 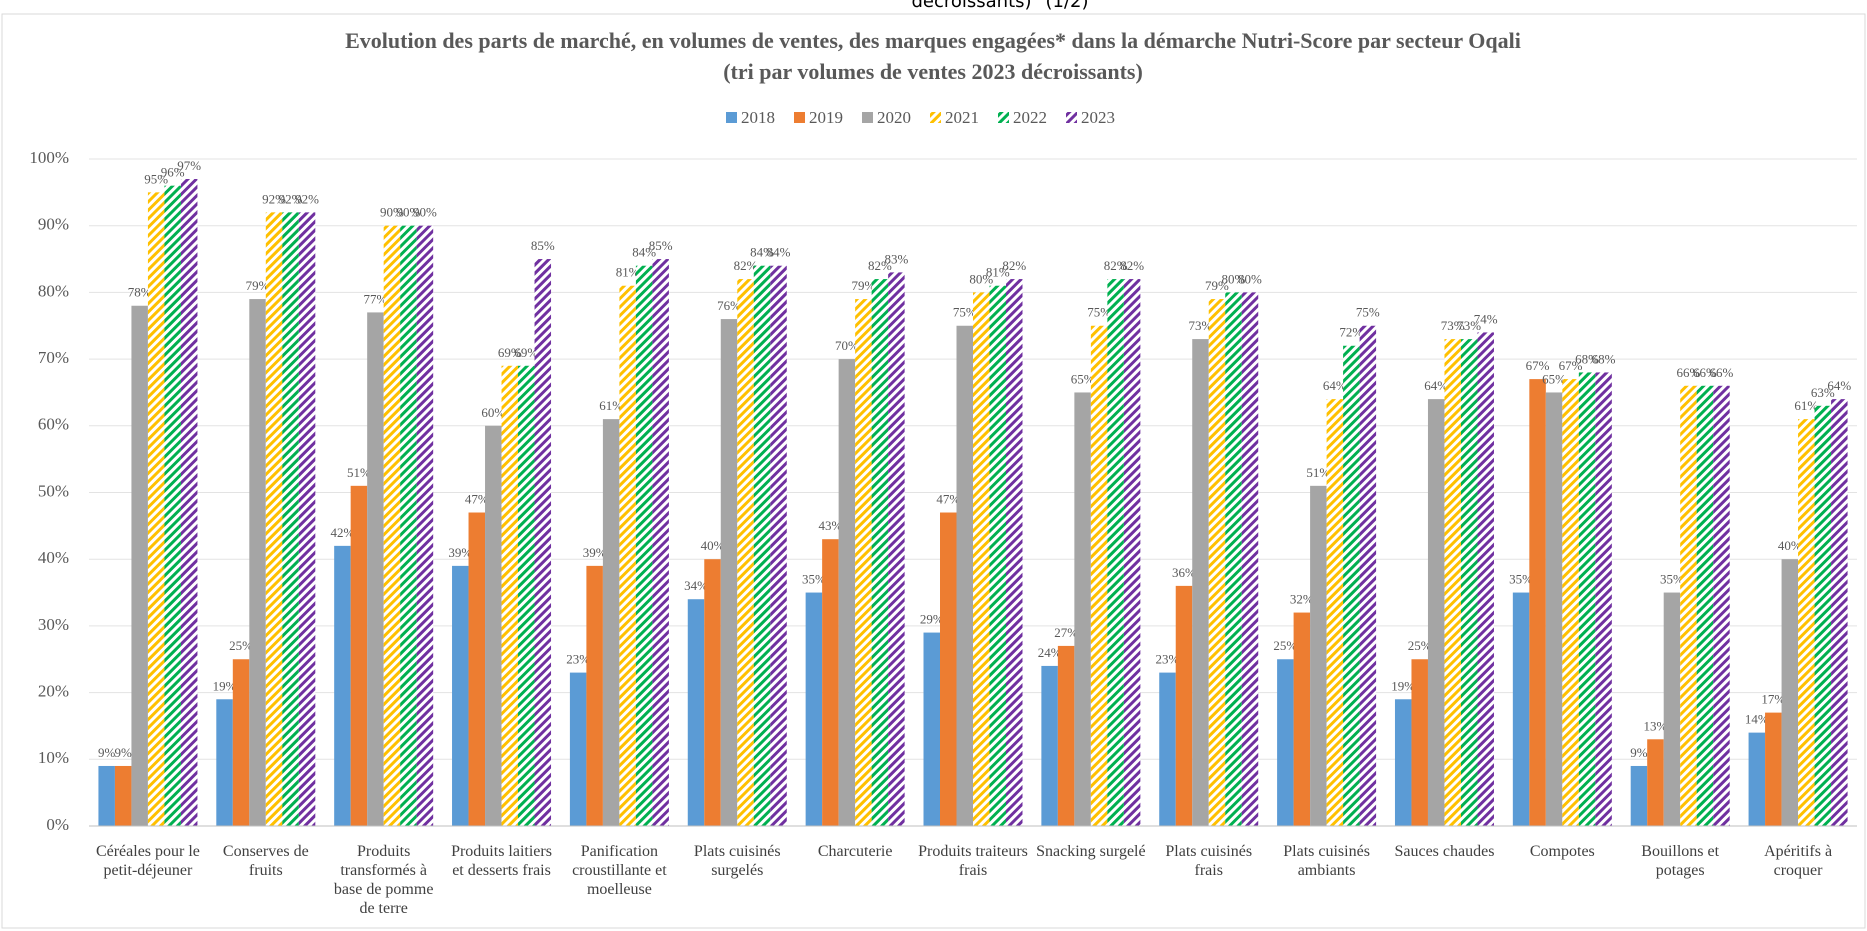 What do you see at coordinates (147, 861) in the screenshot?
I see `x-tick-label: Céréales pour le petit-déjeuner` at bounding box center [147, 861].